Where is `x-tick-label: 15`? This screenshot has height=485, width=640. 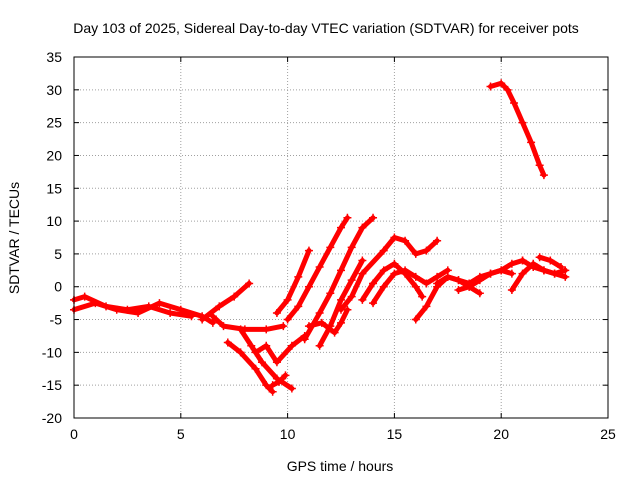
x-tick-label: 15 is located at coordinates (395, 434).